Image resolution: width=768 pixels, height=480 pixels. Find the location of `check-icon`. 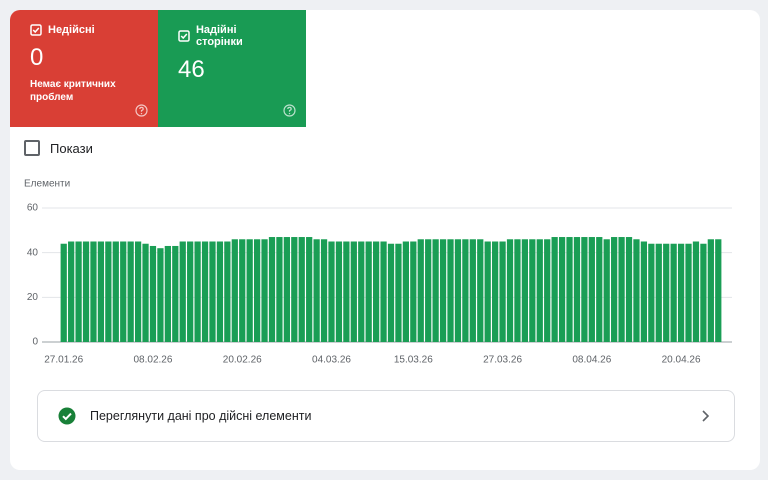

check-icon is located at coordinates (67, 416).